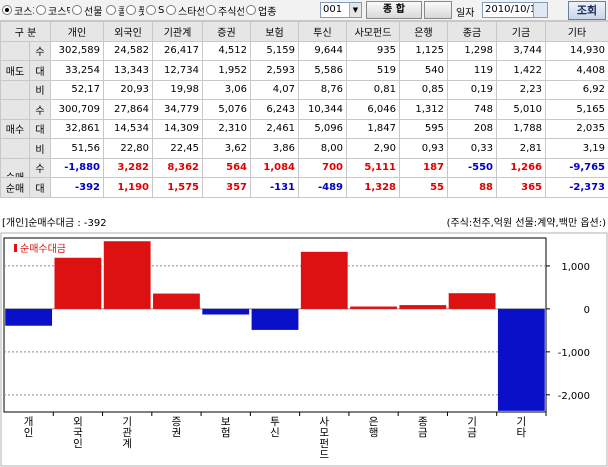 This screenshot has height=467, width=608. What do you see at coordinates (322, 109) in the screenshot?
I see `table-cell: 10,344` at bounding box center [322, 109].